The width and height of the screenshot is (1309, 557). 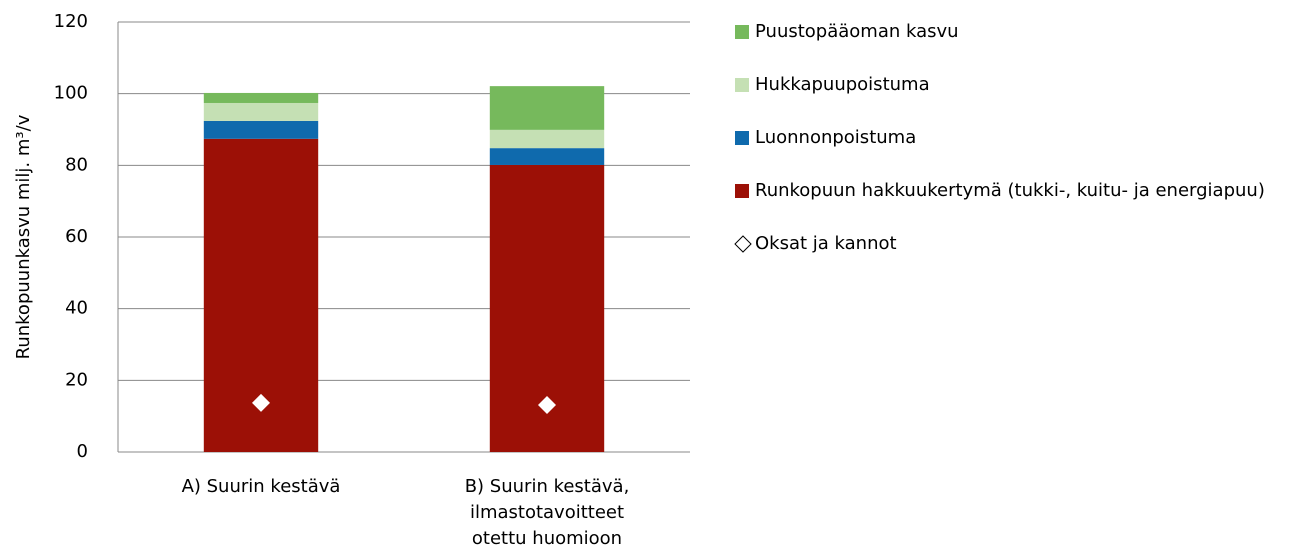 What do you see at coordinates (23, 236) in the screenshot?
I see `y-axis-label: Runkopuunkasvu milj. m³/v` at bounding box center [23, 236].